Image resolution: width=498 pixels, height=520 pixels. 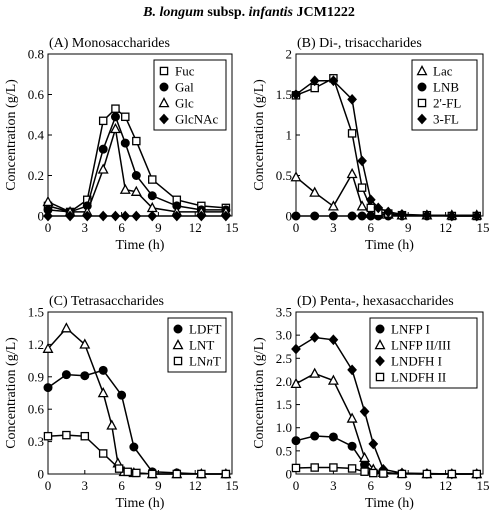 What do you see at coordinates (184, 103) in the screenshot?
I see `legend-label: Glc` at bounding box center [184, 103].